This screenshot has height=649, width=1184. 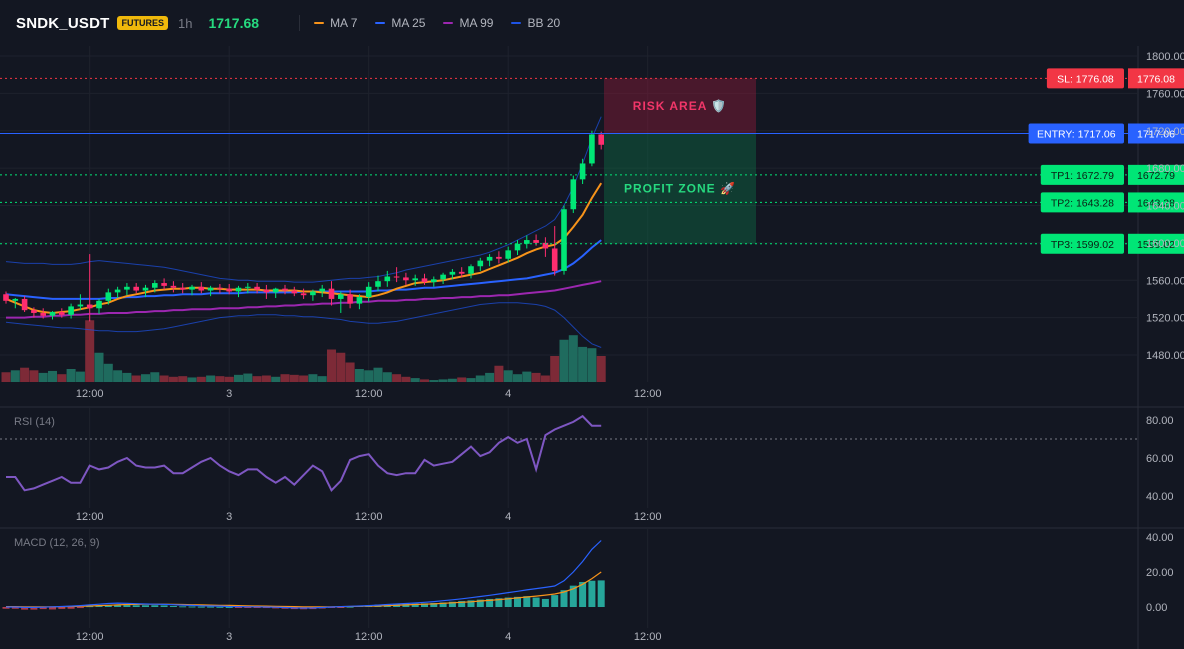 What do you see at coordinates (304, 589) in the screenshot?
I see `macd-signal-line` at bounding box center [304, 589].